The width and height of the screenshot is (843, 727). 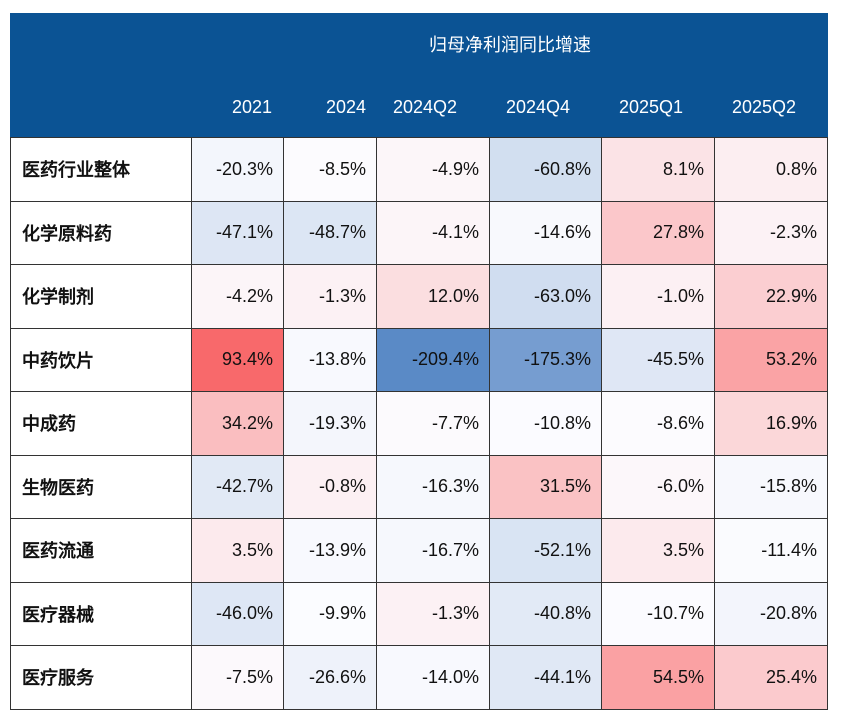 What do you see at coordinates (238, 170) in the screenshot?
I see `value-cell: -20.3%` at bounding box center [238, 170].